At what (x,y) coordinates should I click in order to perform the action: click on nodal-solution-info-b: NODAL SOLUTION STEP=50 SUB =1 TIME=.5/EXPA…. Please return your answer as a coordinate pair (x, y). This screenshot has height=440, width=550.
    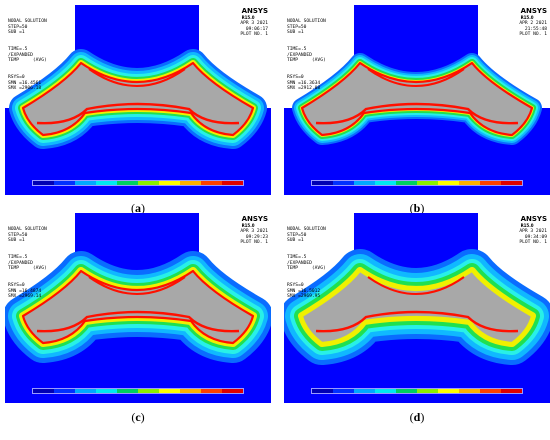
    Looking at the image, I should click on (306, 55).